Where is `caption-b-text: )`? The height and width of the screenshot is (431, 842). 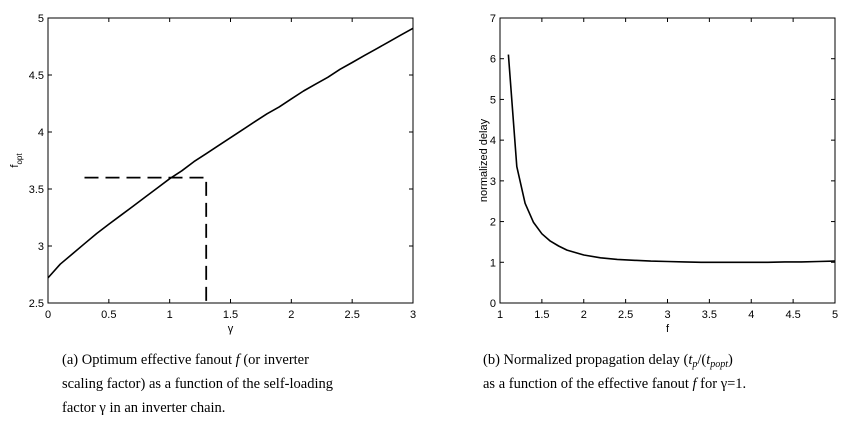
caption-b-text: ) is located at coordinates (730, 360).